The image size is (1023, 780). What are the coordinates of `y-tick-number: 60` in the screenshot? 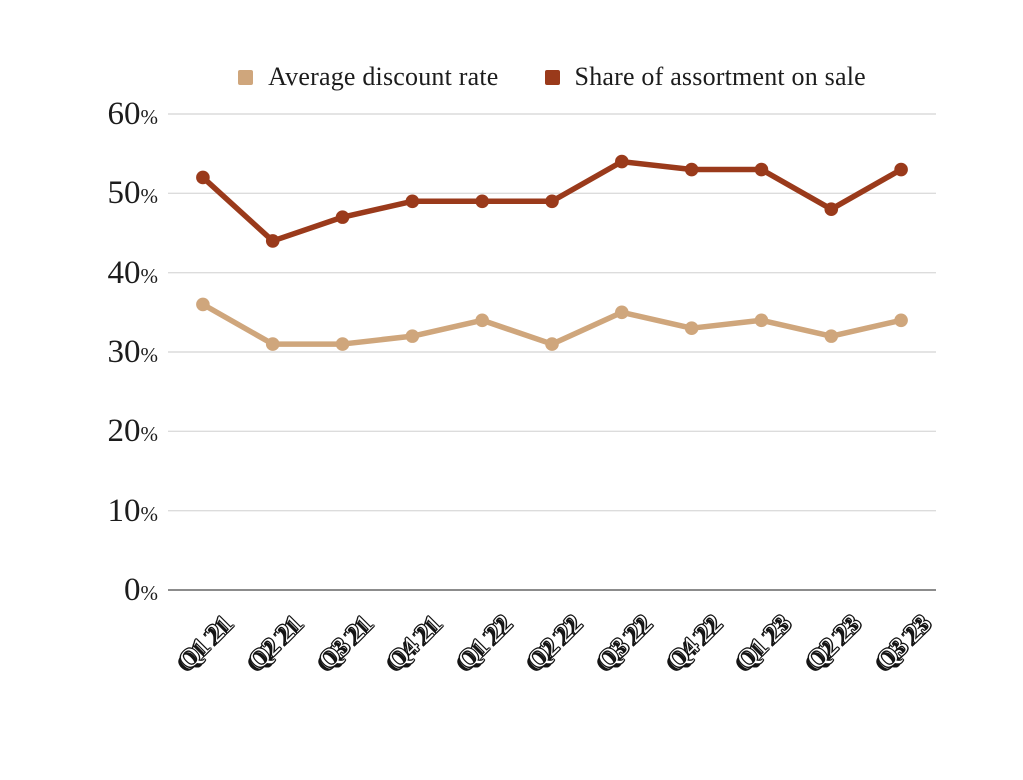 It's located at (124, 114).